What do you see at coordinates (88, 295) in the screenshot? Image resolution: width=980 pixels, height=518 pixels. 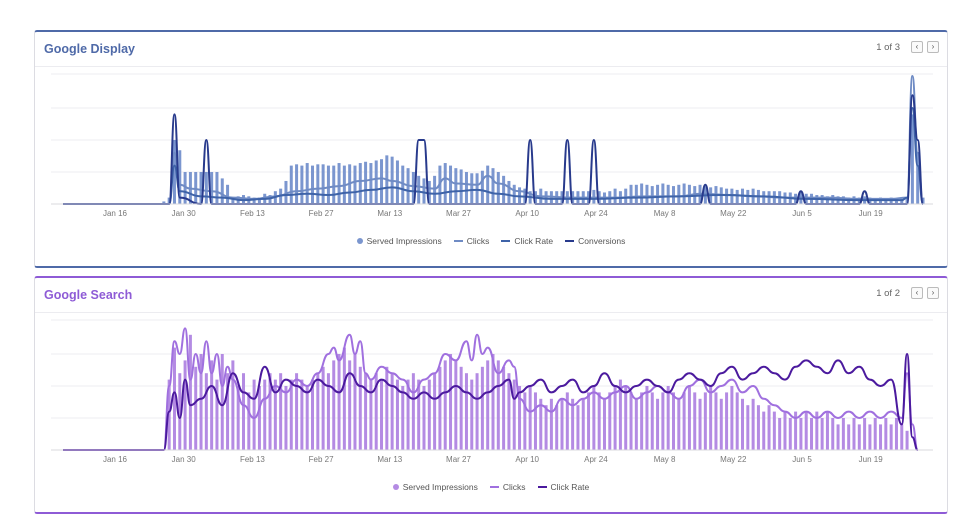 I see `panel-title: Google Search` at bounding box center [88, 295].